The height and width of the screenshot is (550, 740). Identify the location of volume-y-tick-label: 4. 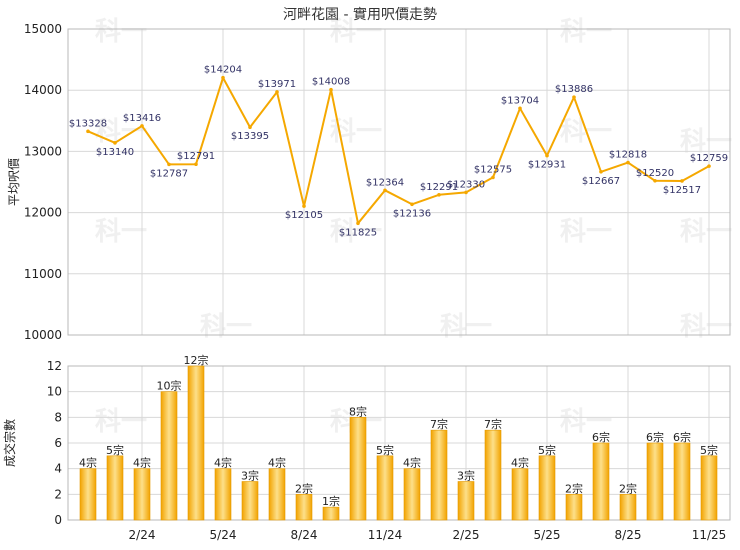
(58, 469).